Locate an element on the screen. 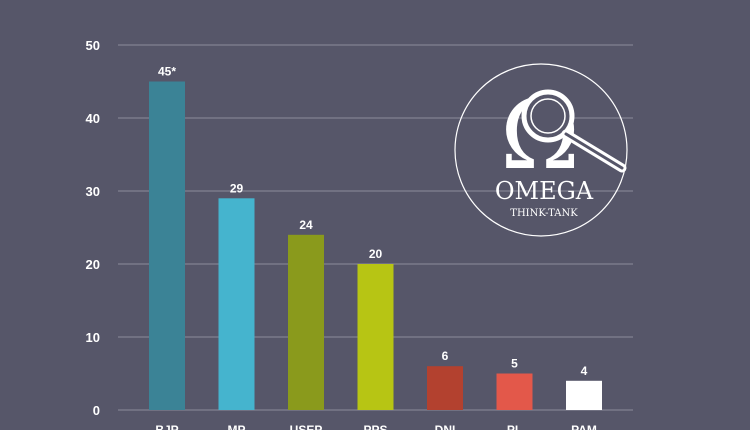  logo-circle is located at coordinates (541, 150).